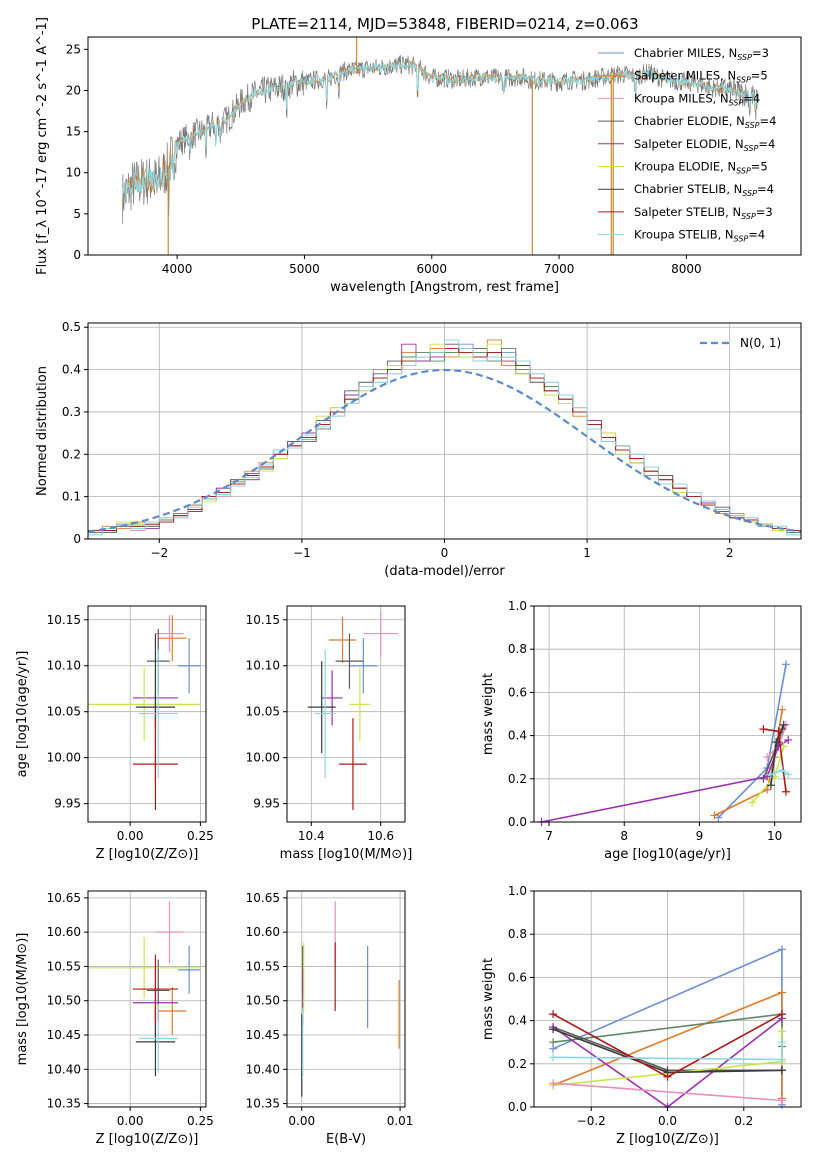 This screenshot has width=819, height=1170. I want to click on x-tick-label: 10.6, so click(380, 836).